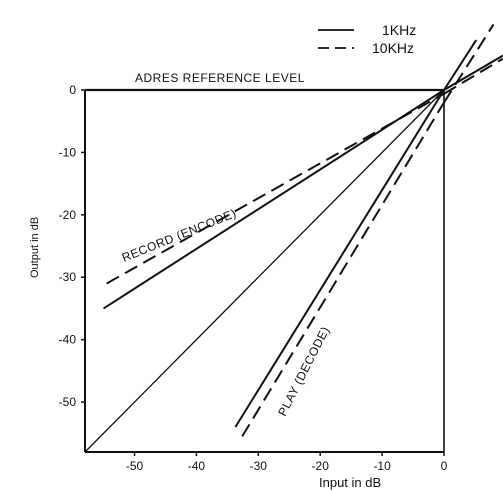 The width and height of the screenshot is (503, 491). I want to click on y-tick-label: -30, so click(68, 277).